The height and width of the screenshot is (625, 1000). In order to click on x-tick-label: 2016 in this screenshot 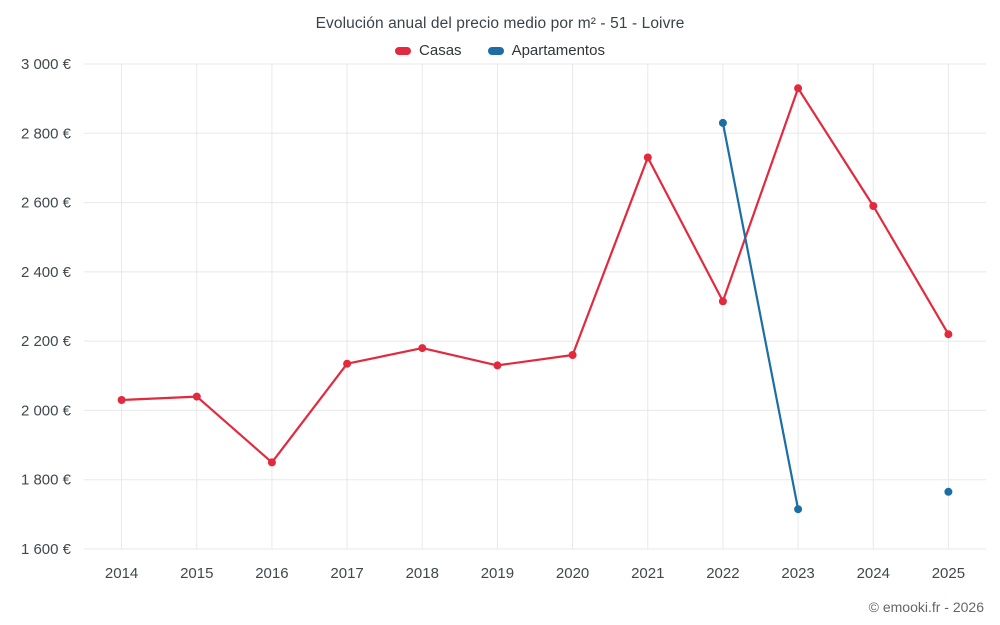, I will do `click(271, 573)`.